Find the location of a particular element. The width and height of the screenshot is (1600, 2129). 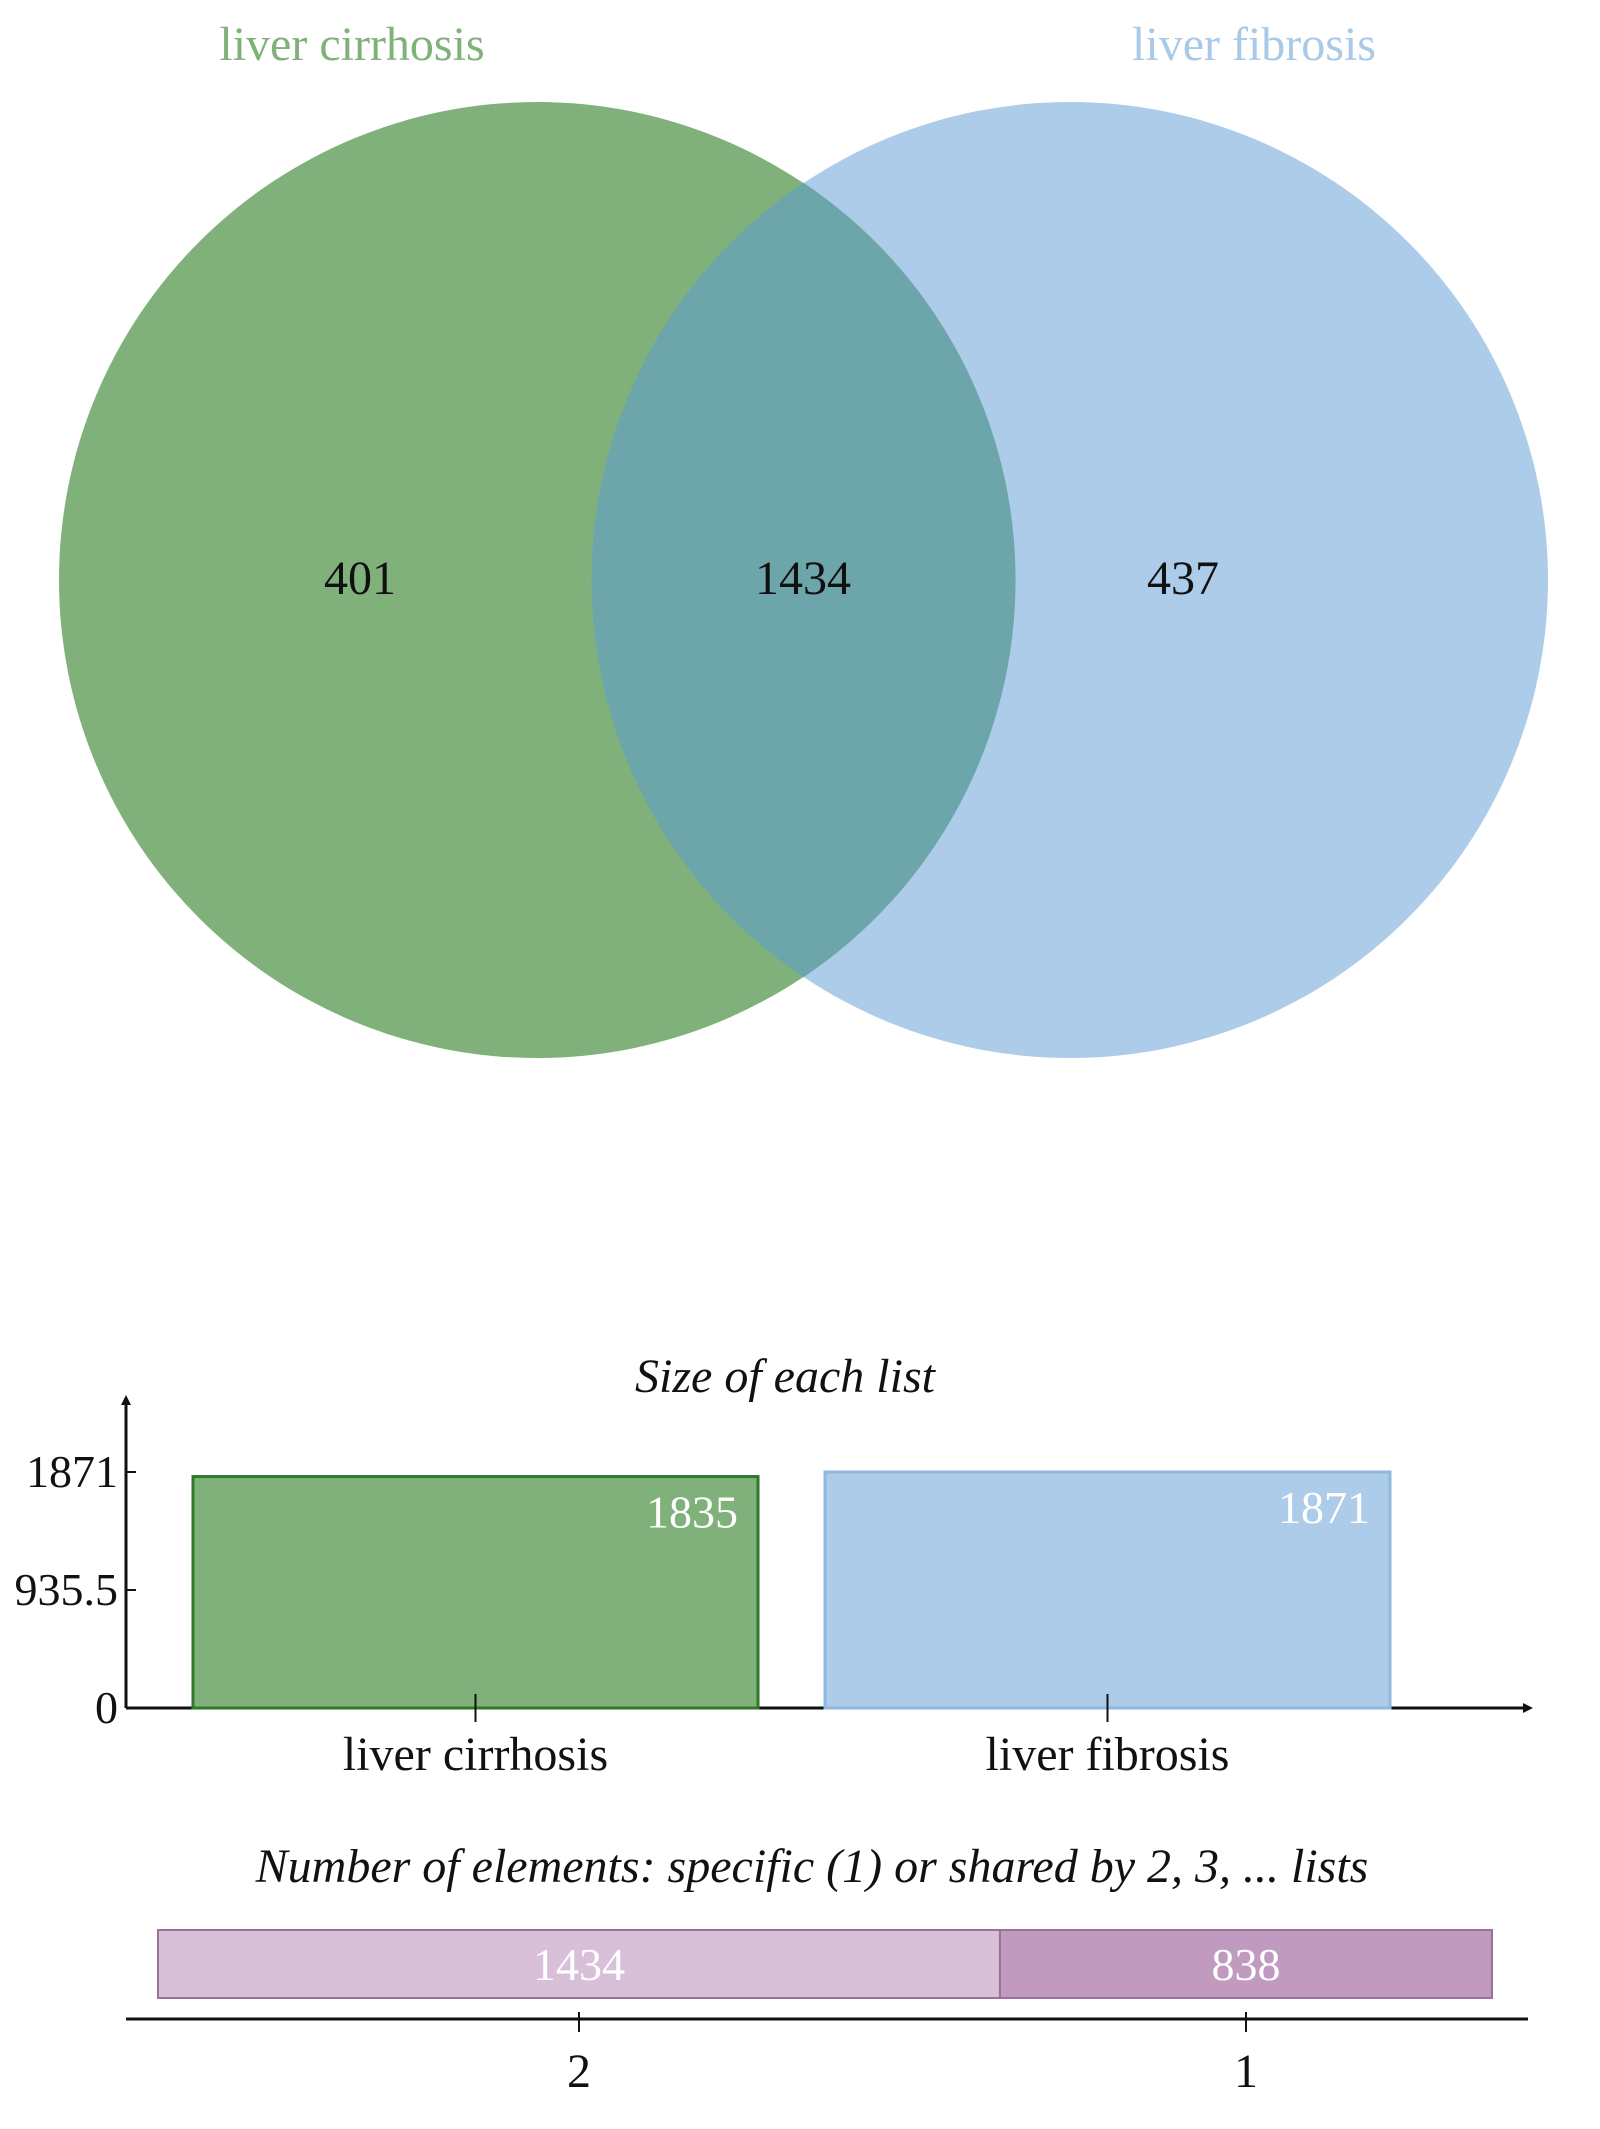

shared-segment-value-label: 838 is located at coordinates (1245, 1964).